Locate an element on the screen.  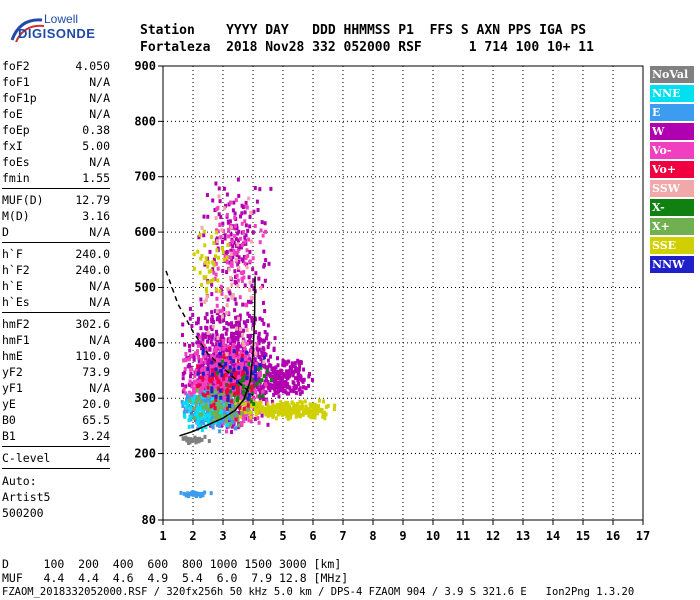
param-name: foF1p is located at coordinates (19, 98).